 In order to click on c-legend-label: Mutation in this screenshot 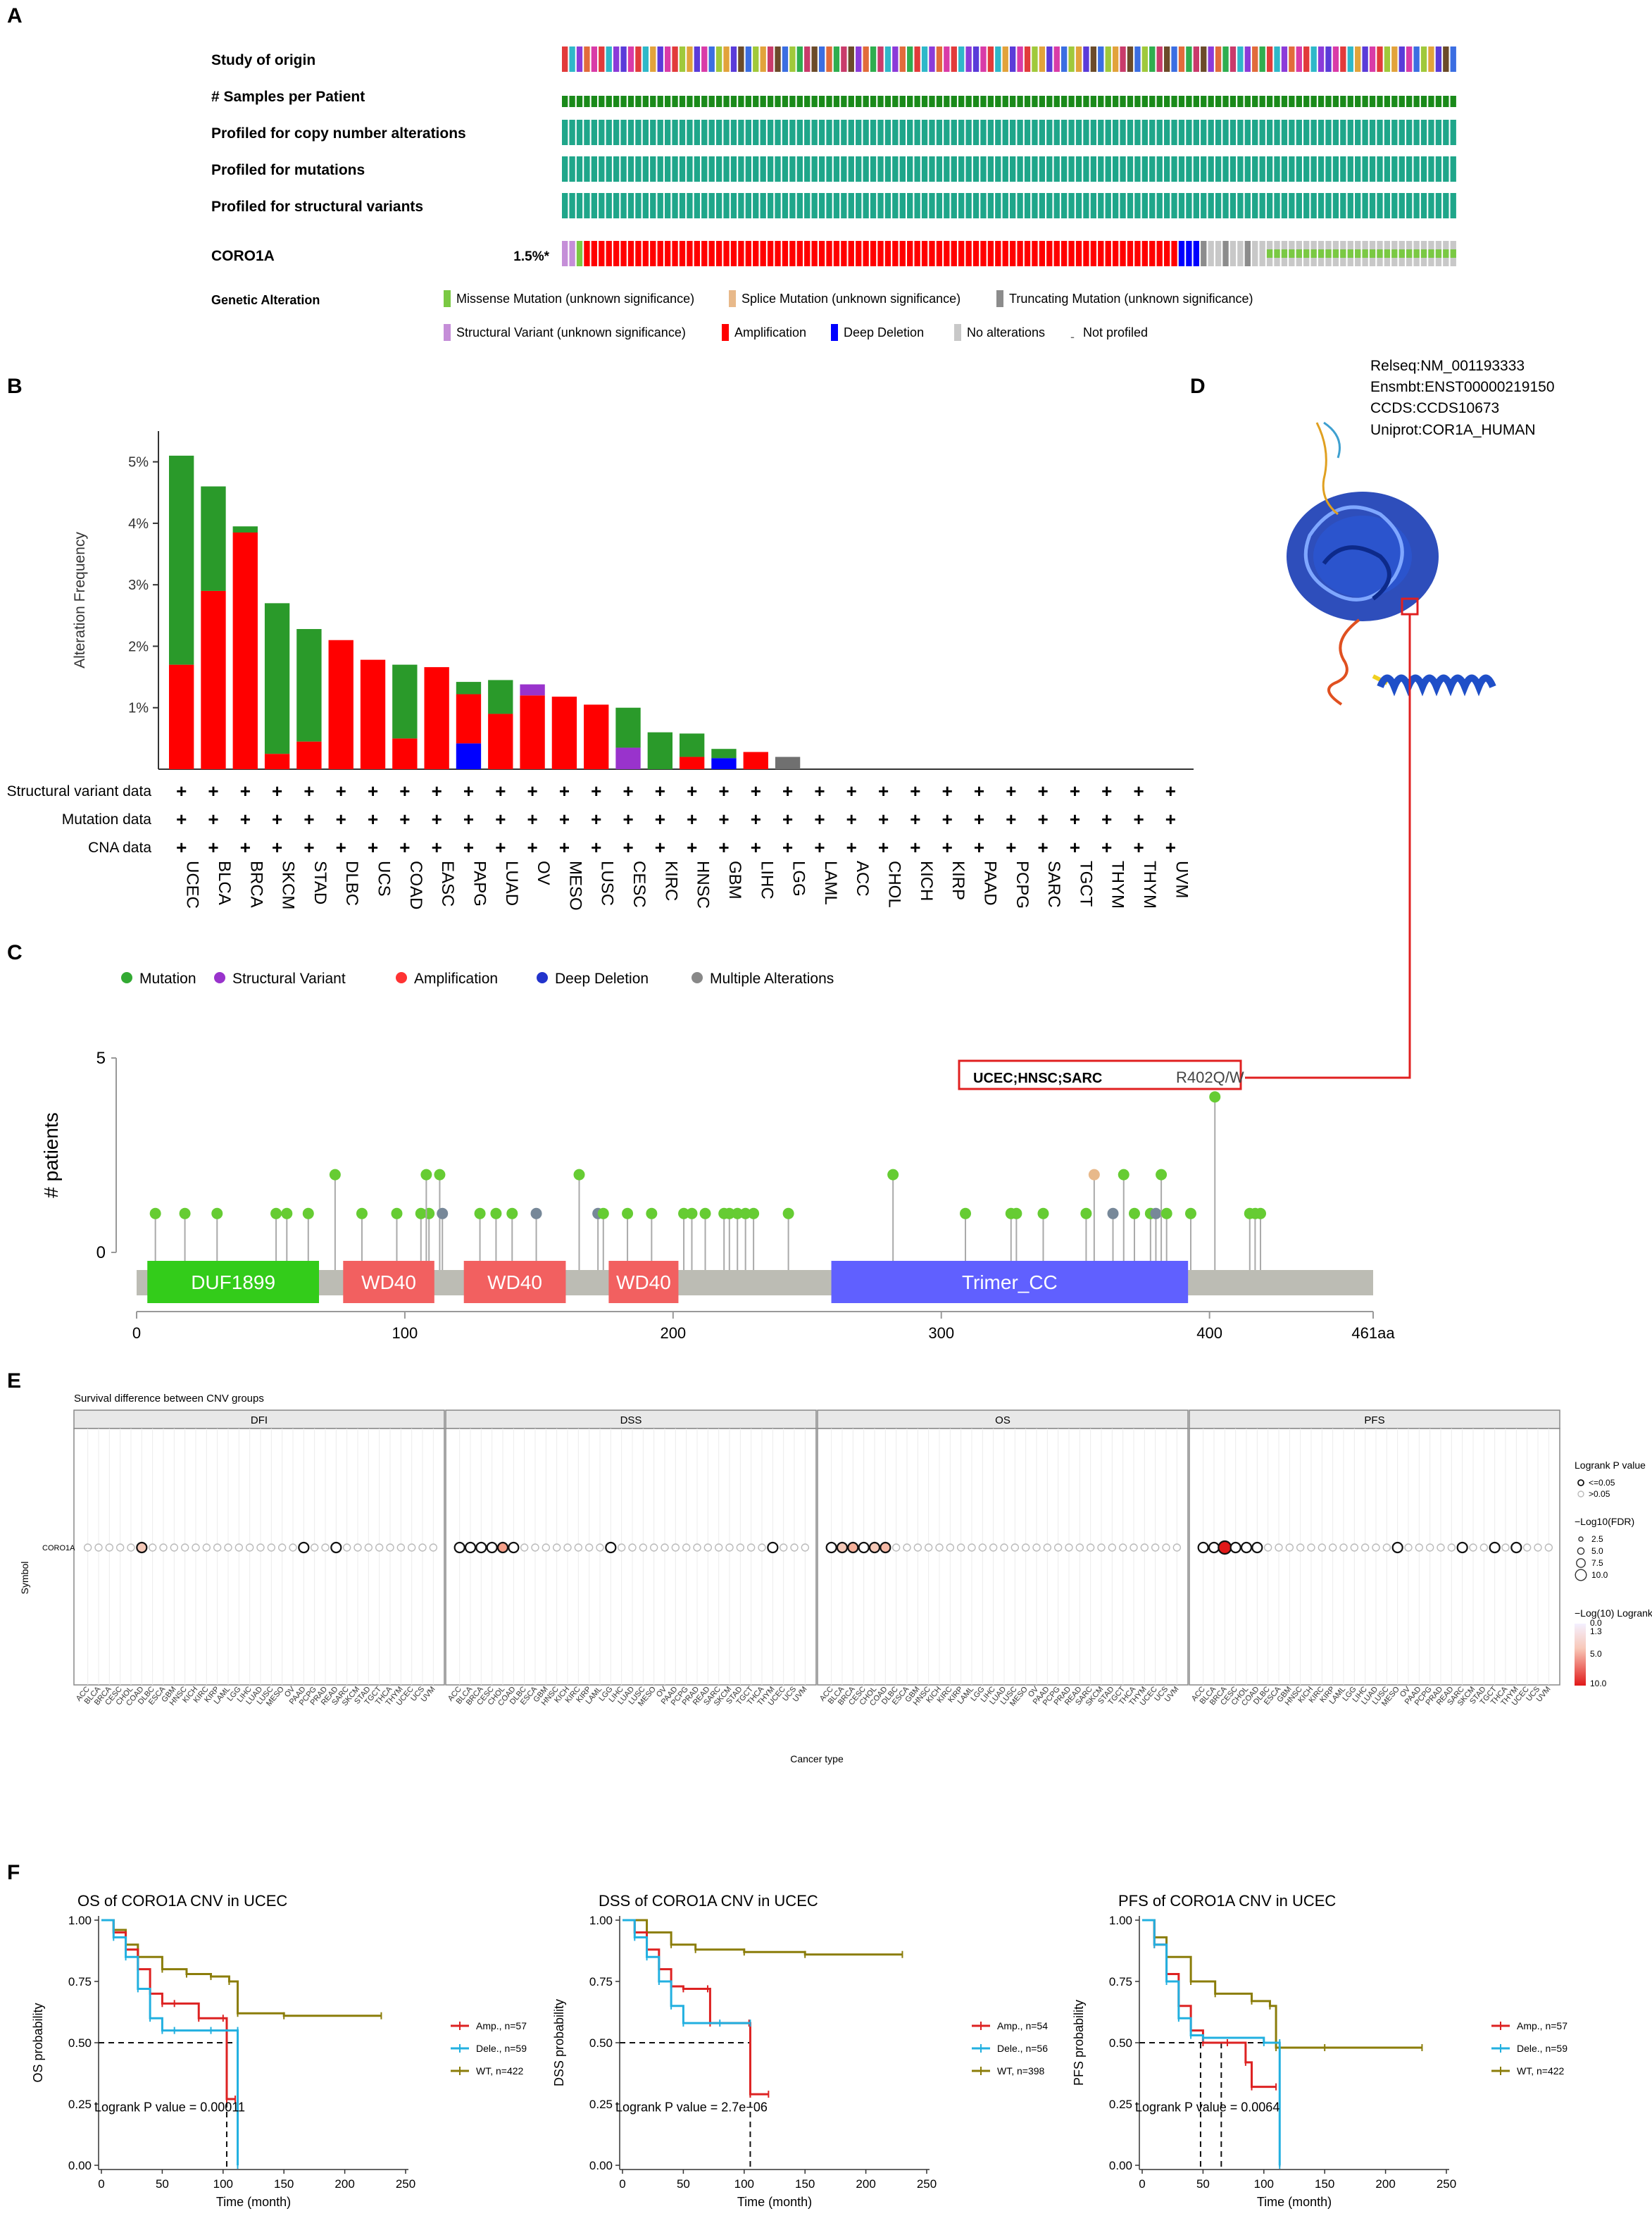, I will do `click(167, 979)`.